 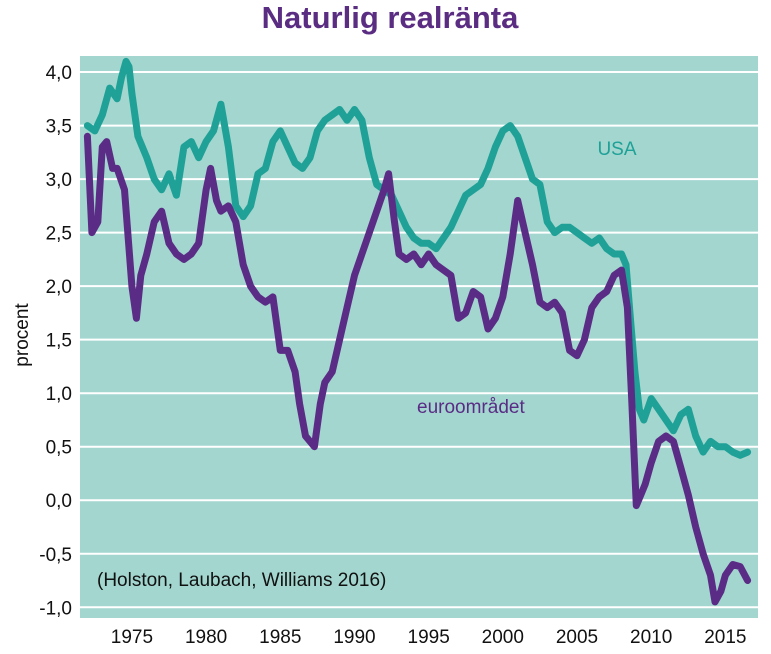 What do you see at coordinates (132, 637) in the screenshot?
I see `x-tick-label: 1975` at bounding box center [132, 637].